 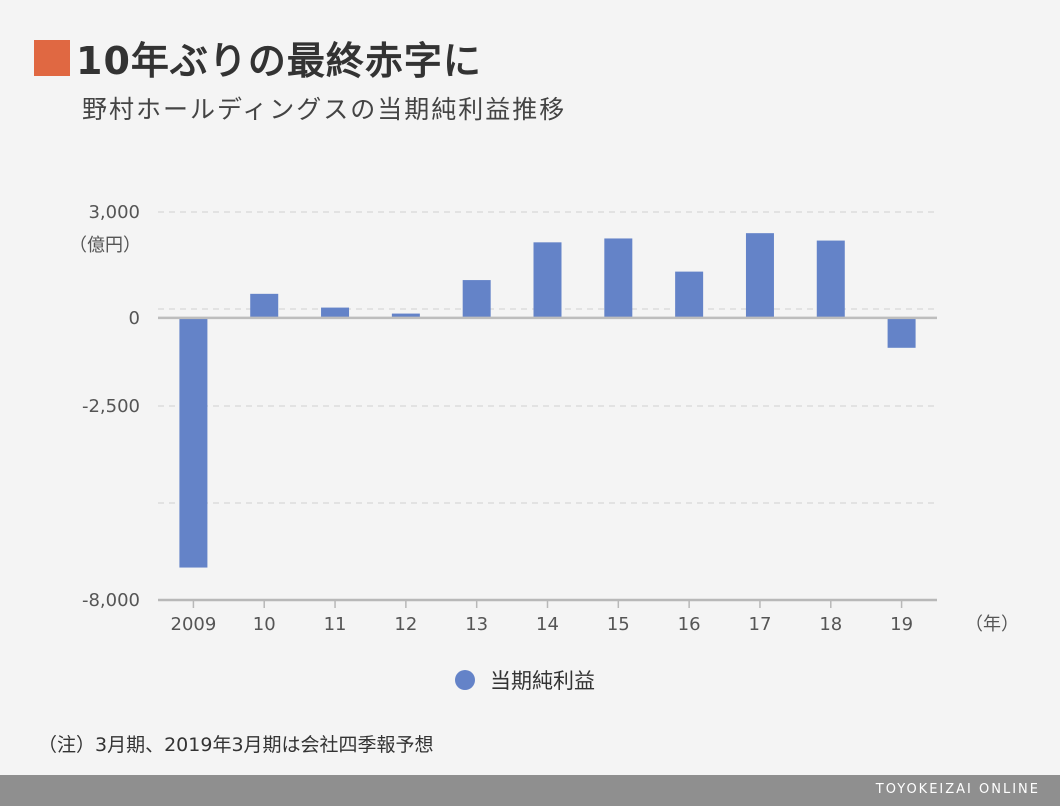 What do you see at coordinates (111, 406) in the screenshot?
I see `y-tick-label: -2,500` at bounding box center [111, 406].